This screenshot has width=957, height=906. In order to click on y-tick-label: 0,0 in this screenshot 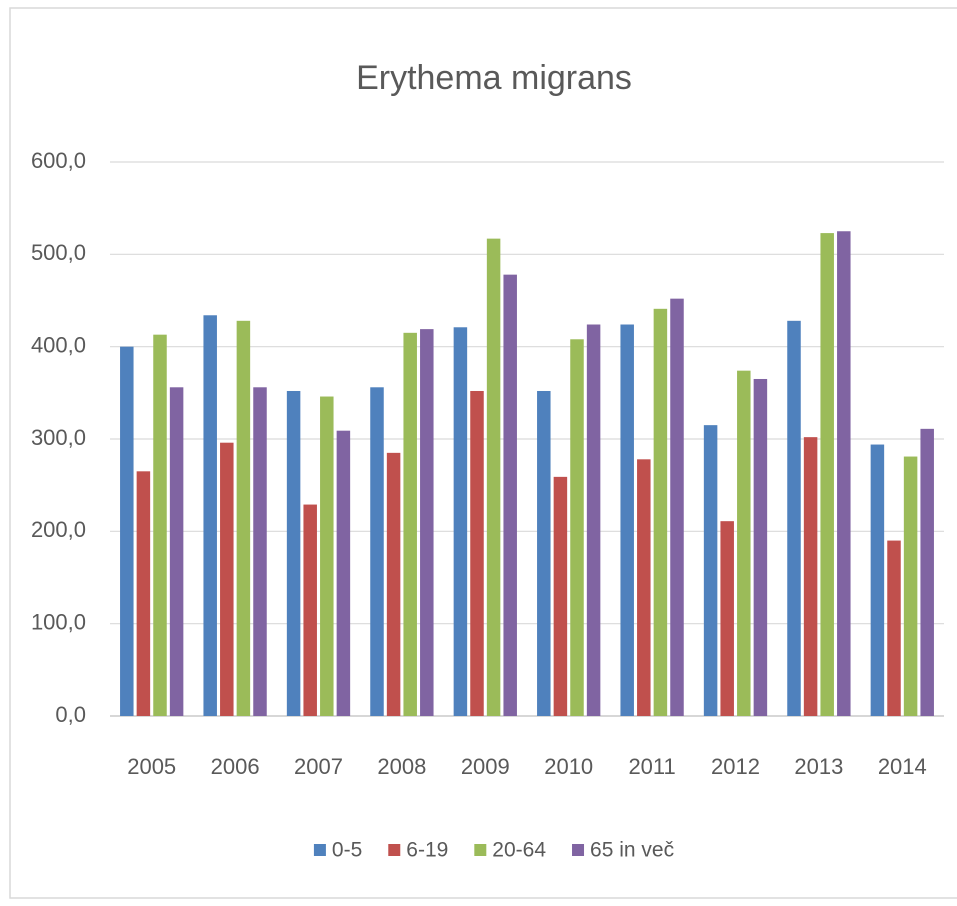, I will do `click(70, 714)`.